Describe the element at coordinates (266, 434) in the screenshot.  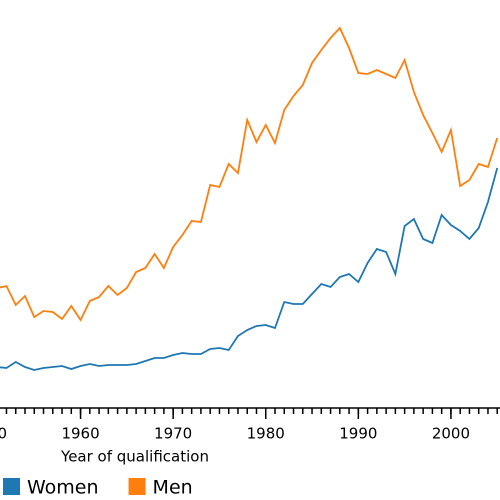
I see `x-tick-label: 1980` at that location.